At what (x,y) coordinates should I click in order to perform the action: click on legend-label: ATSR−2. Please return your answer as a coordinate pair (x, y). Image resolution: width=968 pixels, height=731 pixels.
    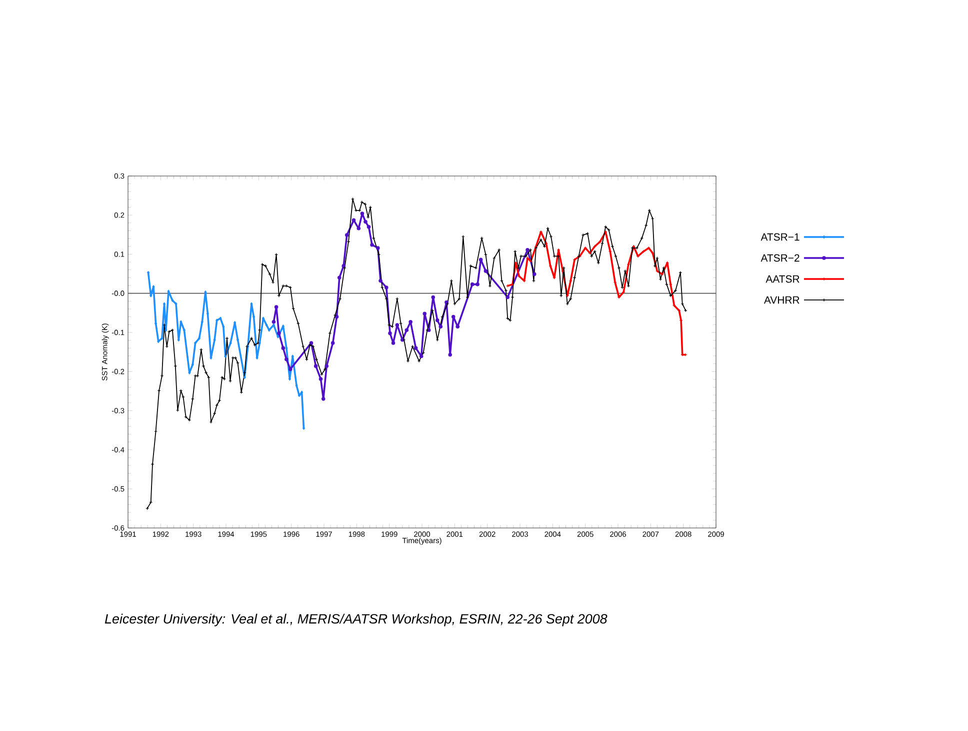
    Looking at the image, I should click on (780, 258).